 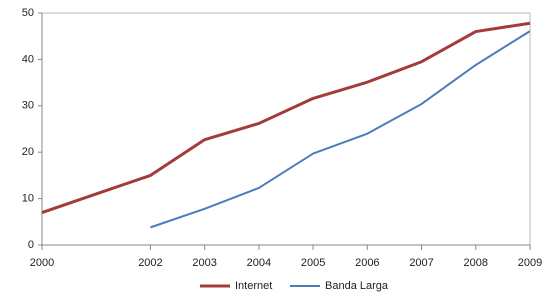 I want to click on x-tick-label: 2006, so click(x=367, y=263).